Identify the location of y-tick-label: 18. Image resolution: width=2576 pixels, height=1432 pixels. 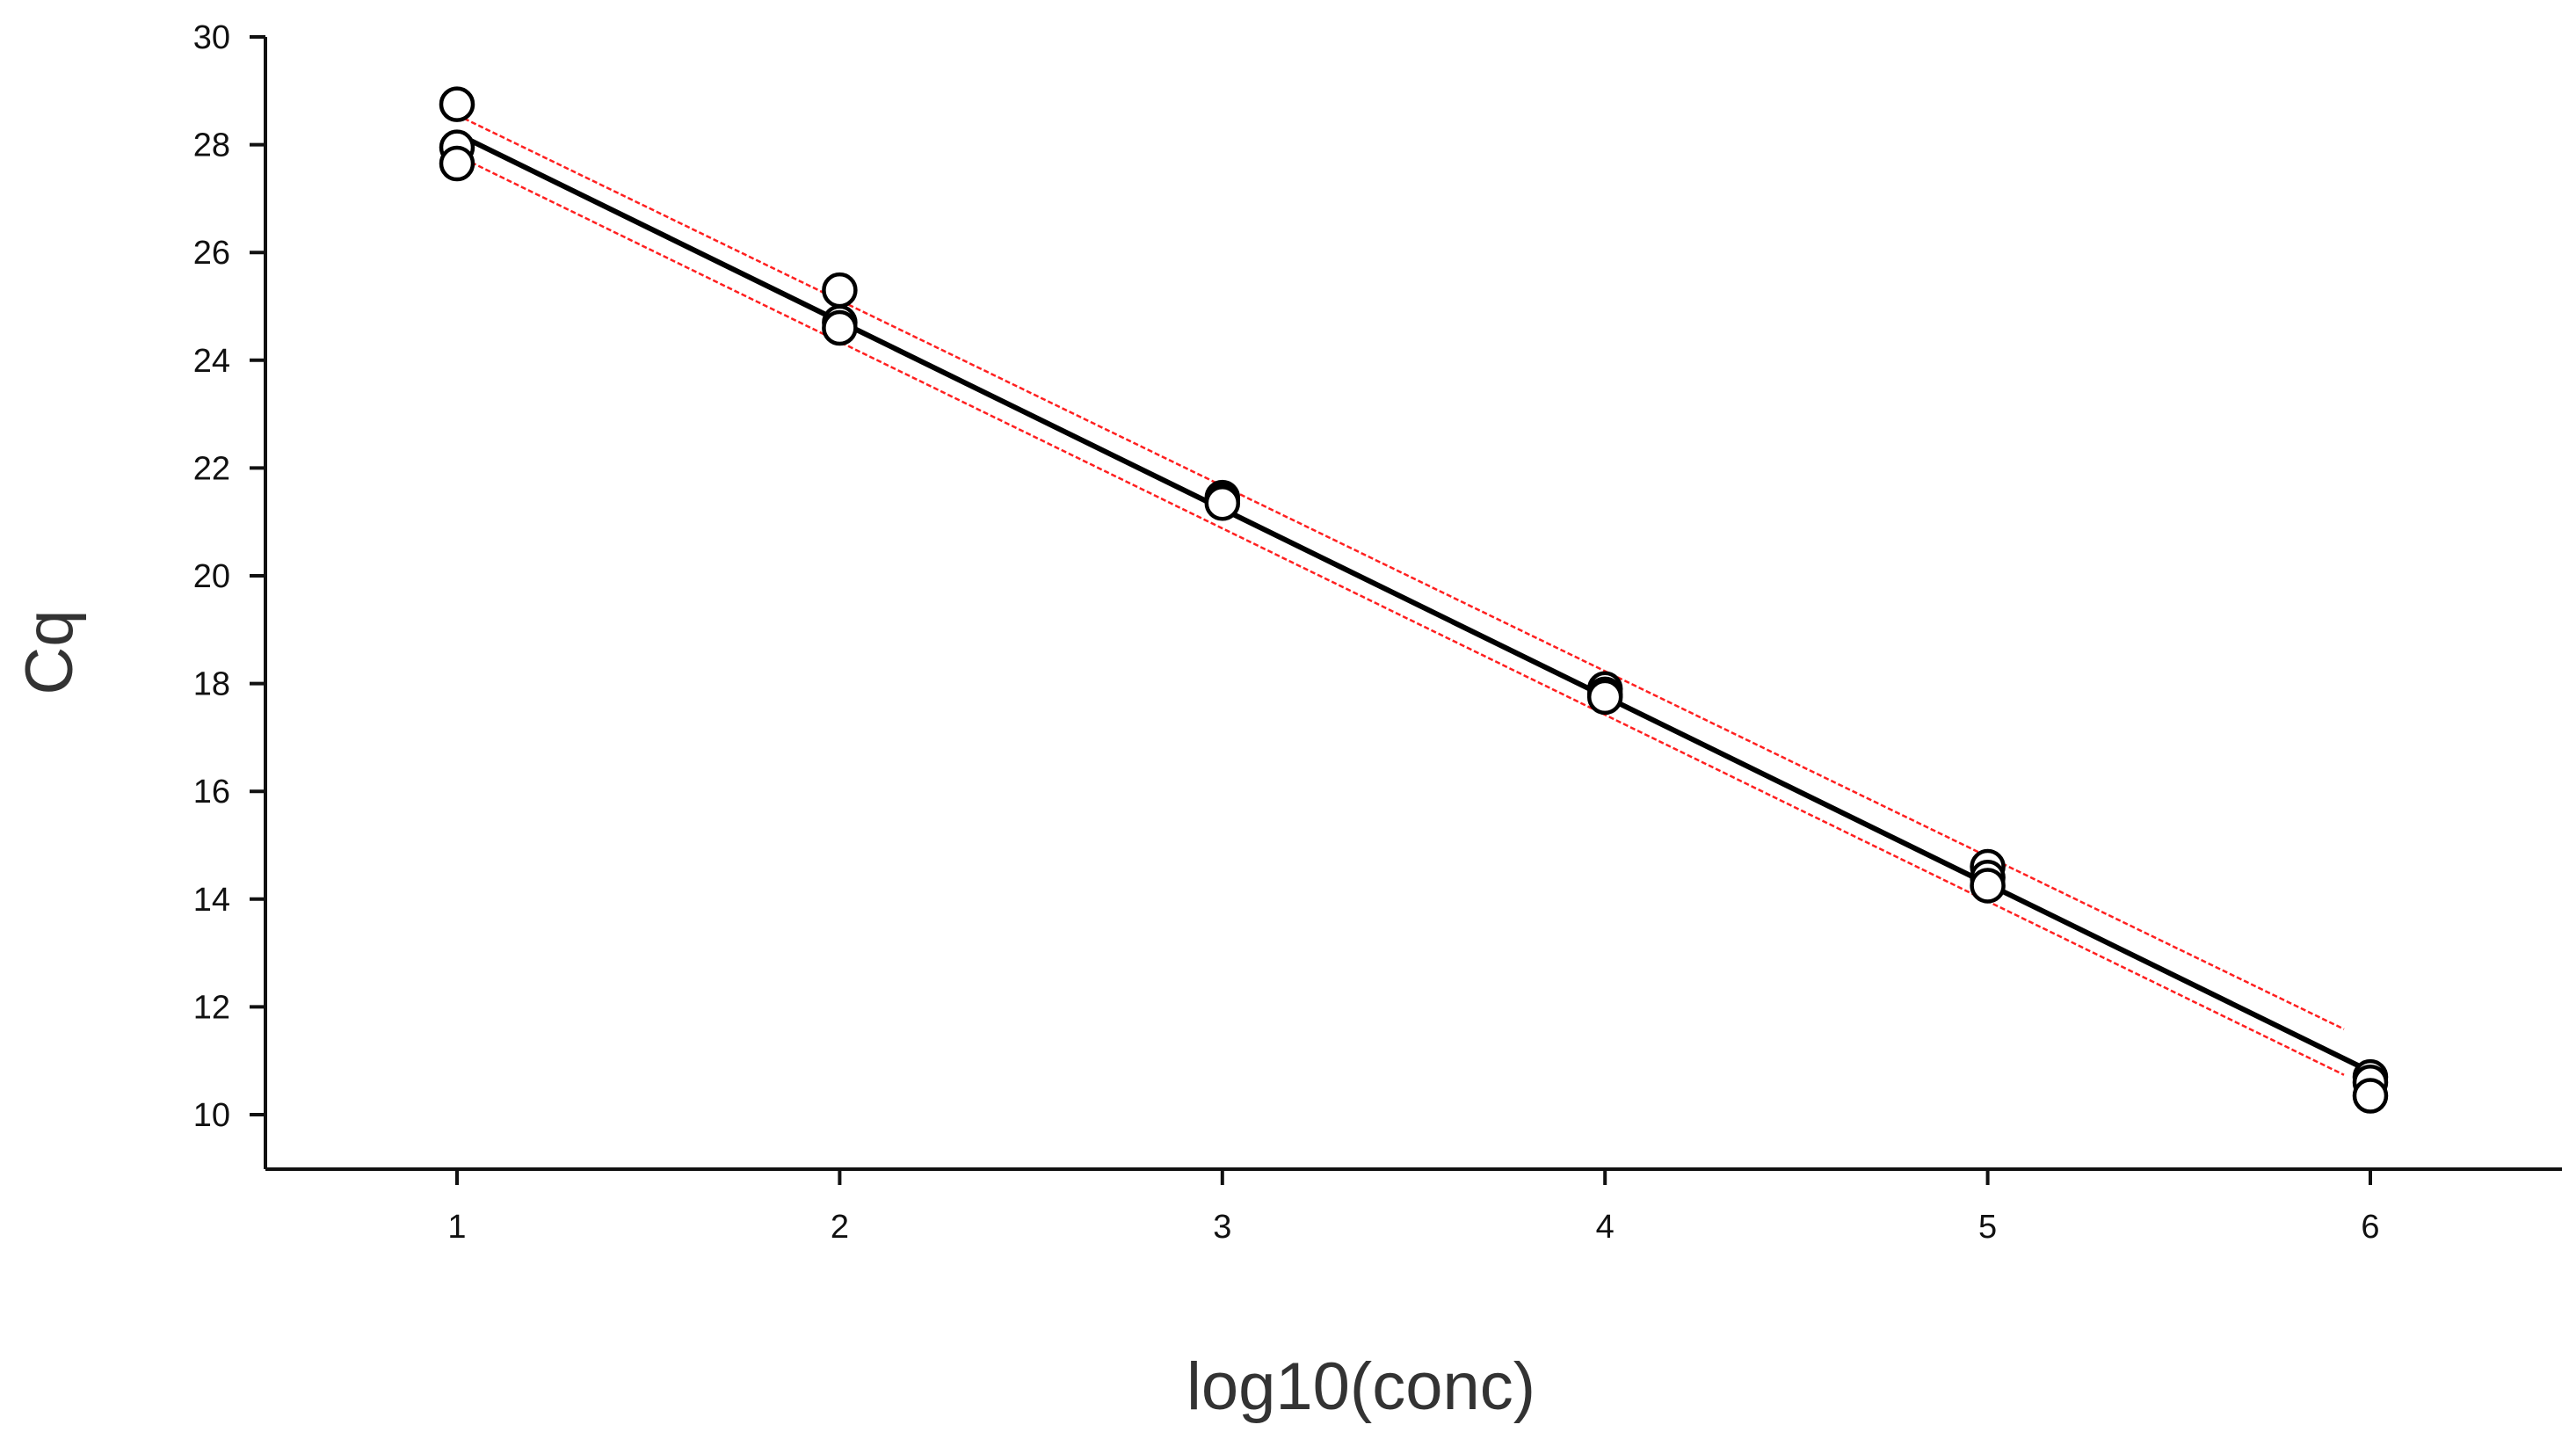
(211, 684).